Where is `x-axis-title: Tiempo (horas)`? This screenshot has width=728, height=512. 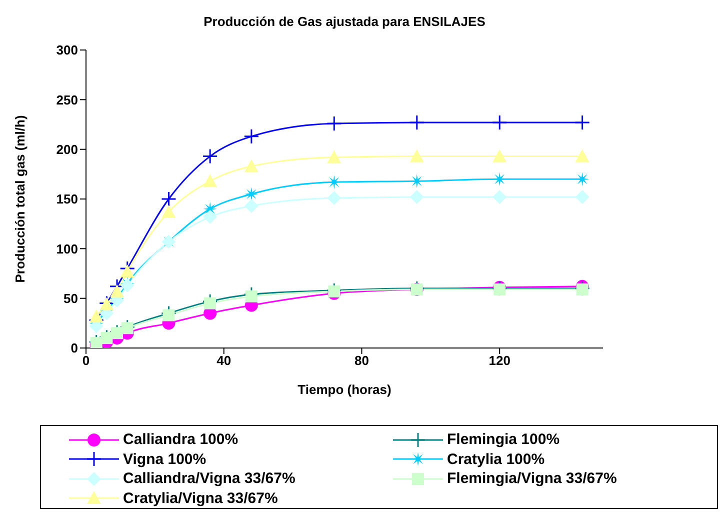
x-axis-title: Tiempo (horas) is located at coordinates (345, 389).